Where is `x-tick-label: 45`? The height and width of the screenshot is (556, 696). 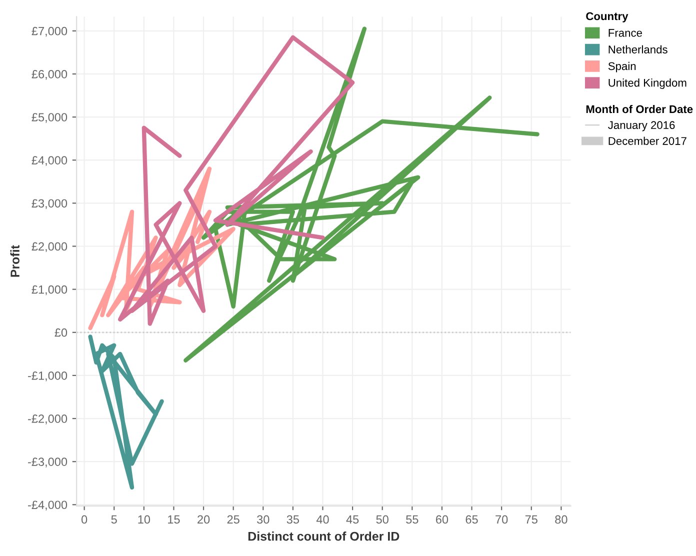 x-tick-label: 45 is located at coordinates (352, 519).